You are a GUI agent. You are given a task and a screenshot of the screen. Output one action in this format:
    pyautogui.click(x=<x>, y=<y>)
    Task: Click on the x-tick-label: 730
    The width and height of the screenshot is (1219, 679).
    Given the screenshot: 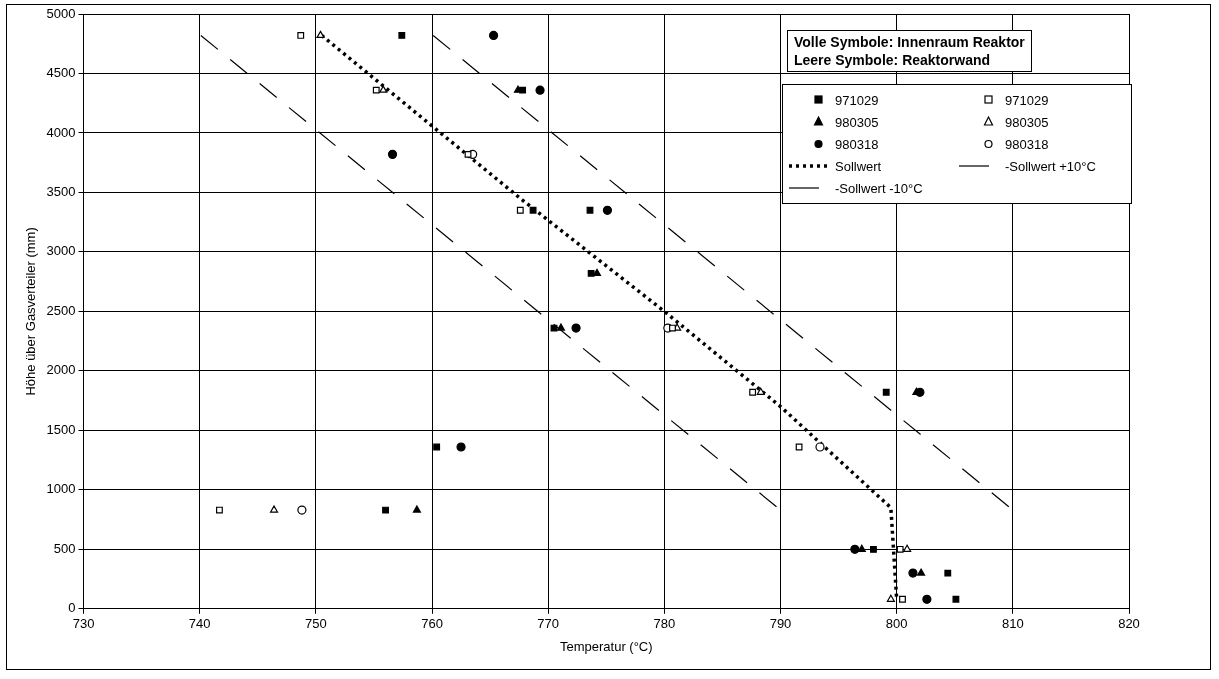 What is the action you would take?
    pyautogui.click(x=83, y=624)
    